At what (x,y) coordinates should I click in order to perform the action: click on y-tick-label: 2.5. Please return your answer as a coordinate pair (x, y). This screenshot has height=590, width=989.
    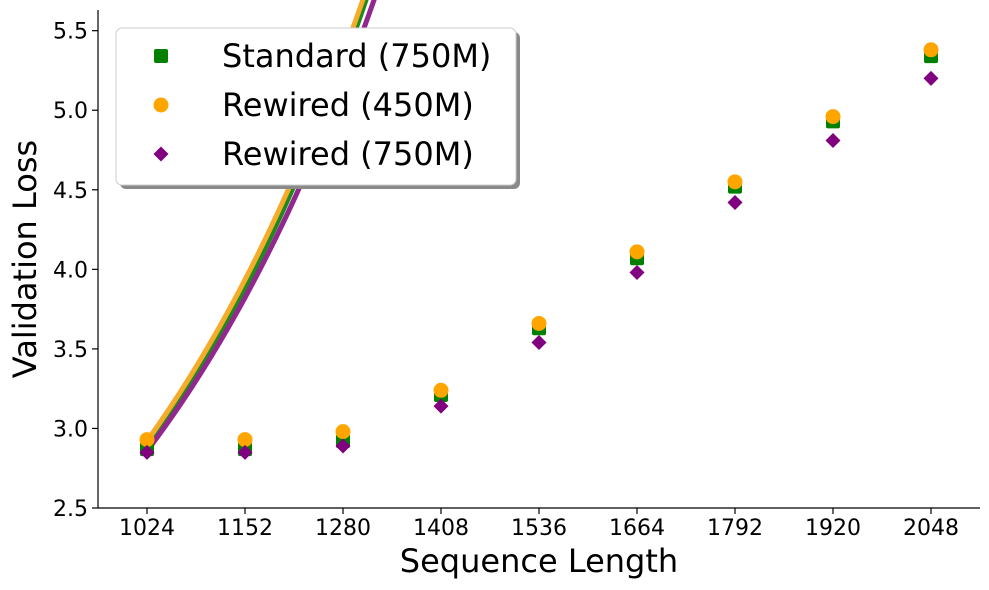
    Looking at the image, I should click on (70, 509).